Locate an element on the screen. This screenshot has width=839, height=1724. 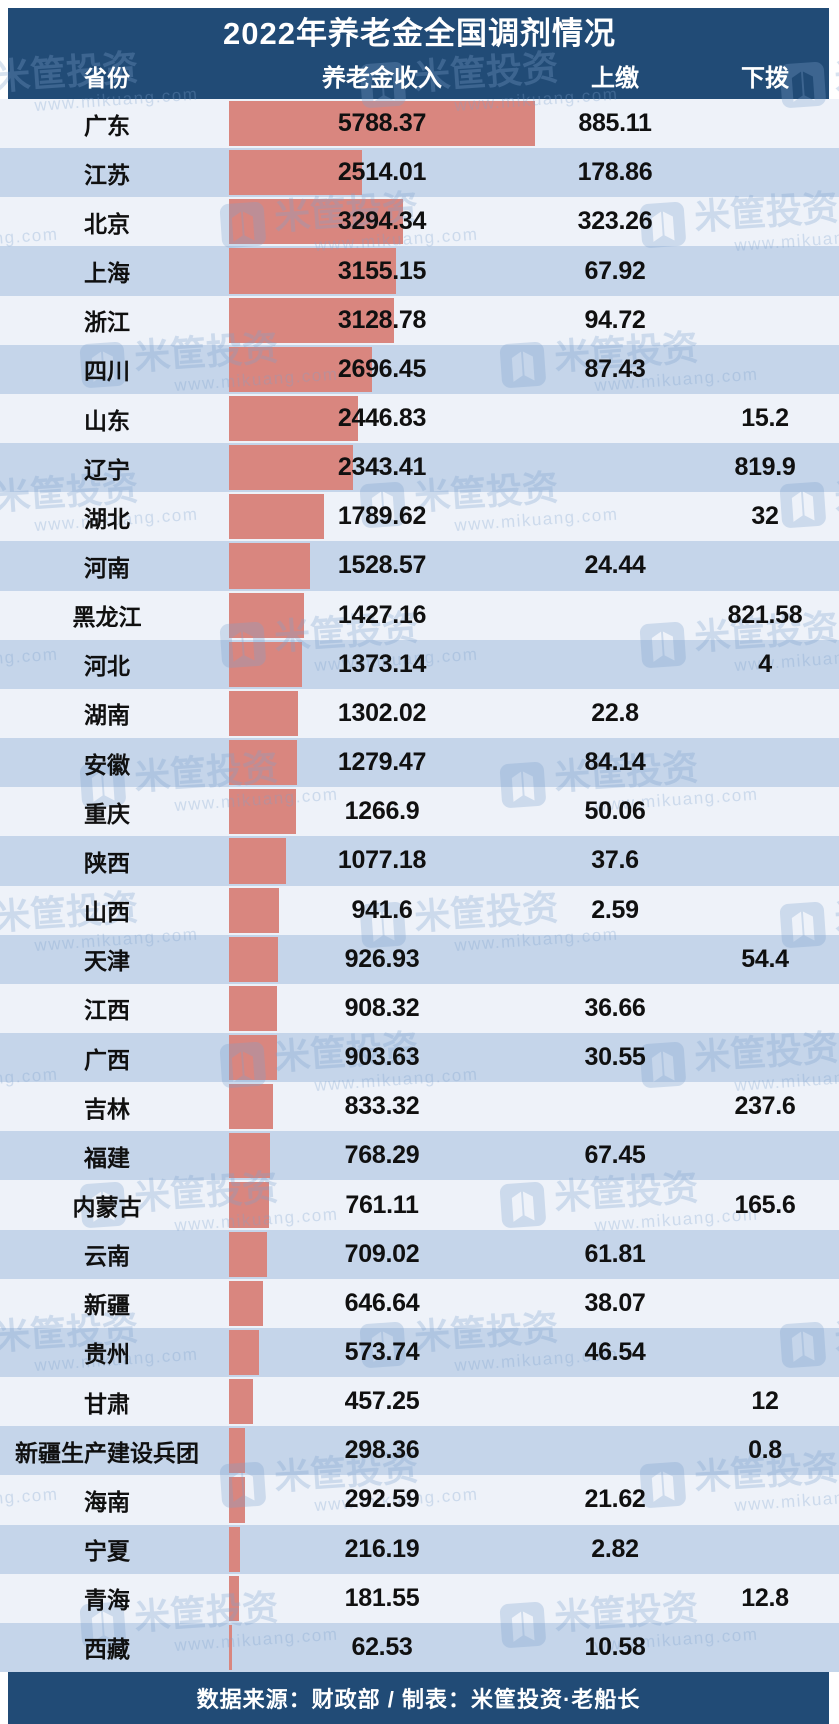
table-row: 北京 3294.34 323.26 is located at coordinates (419, 221).